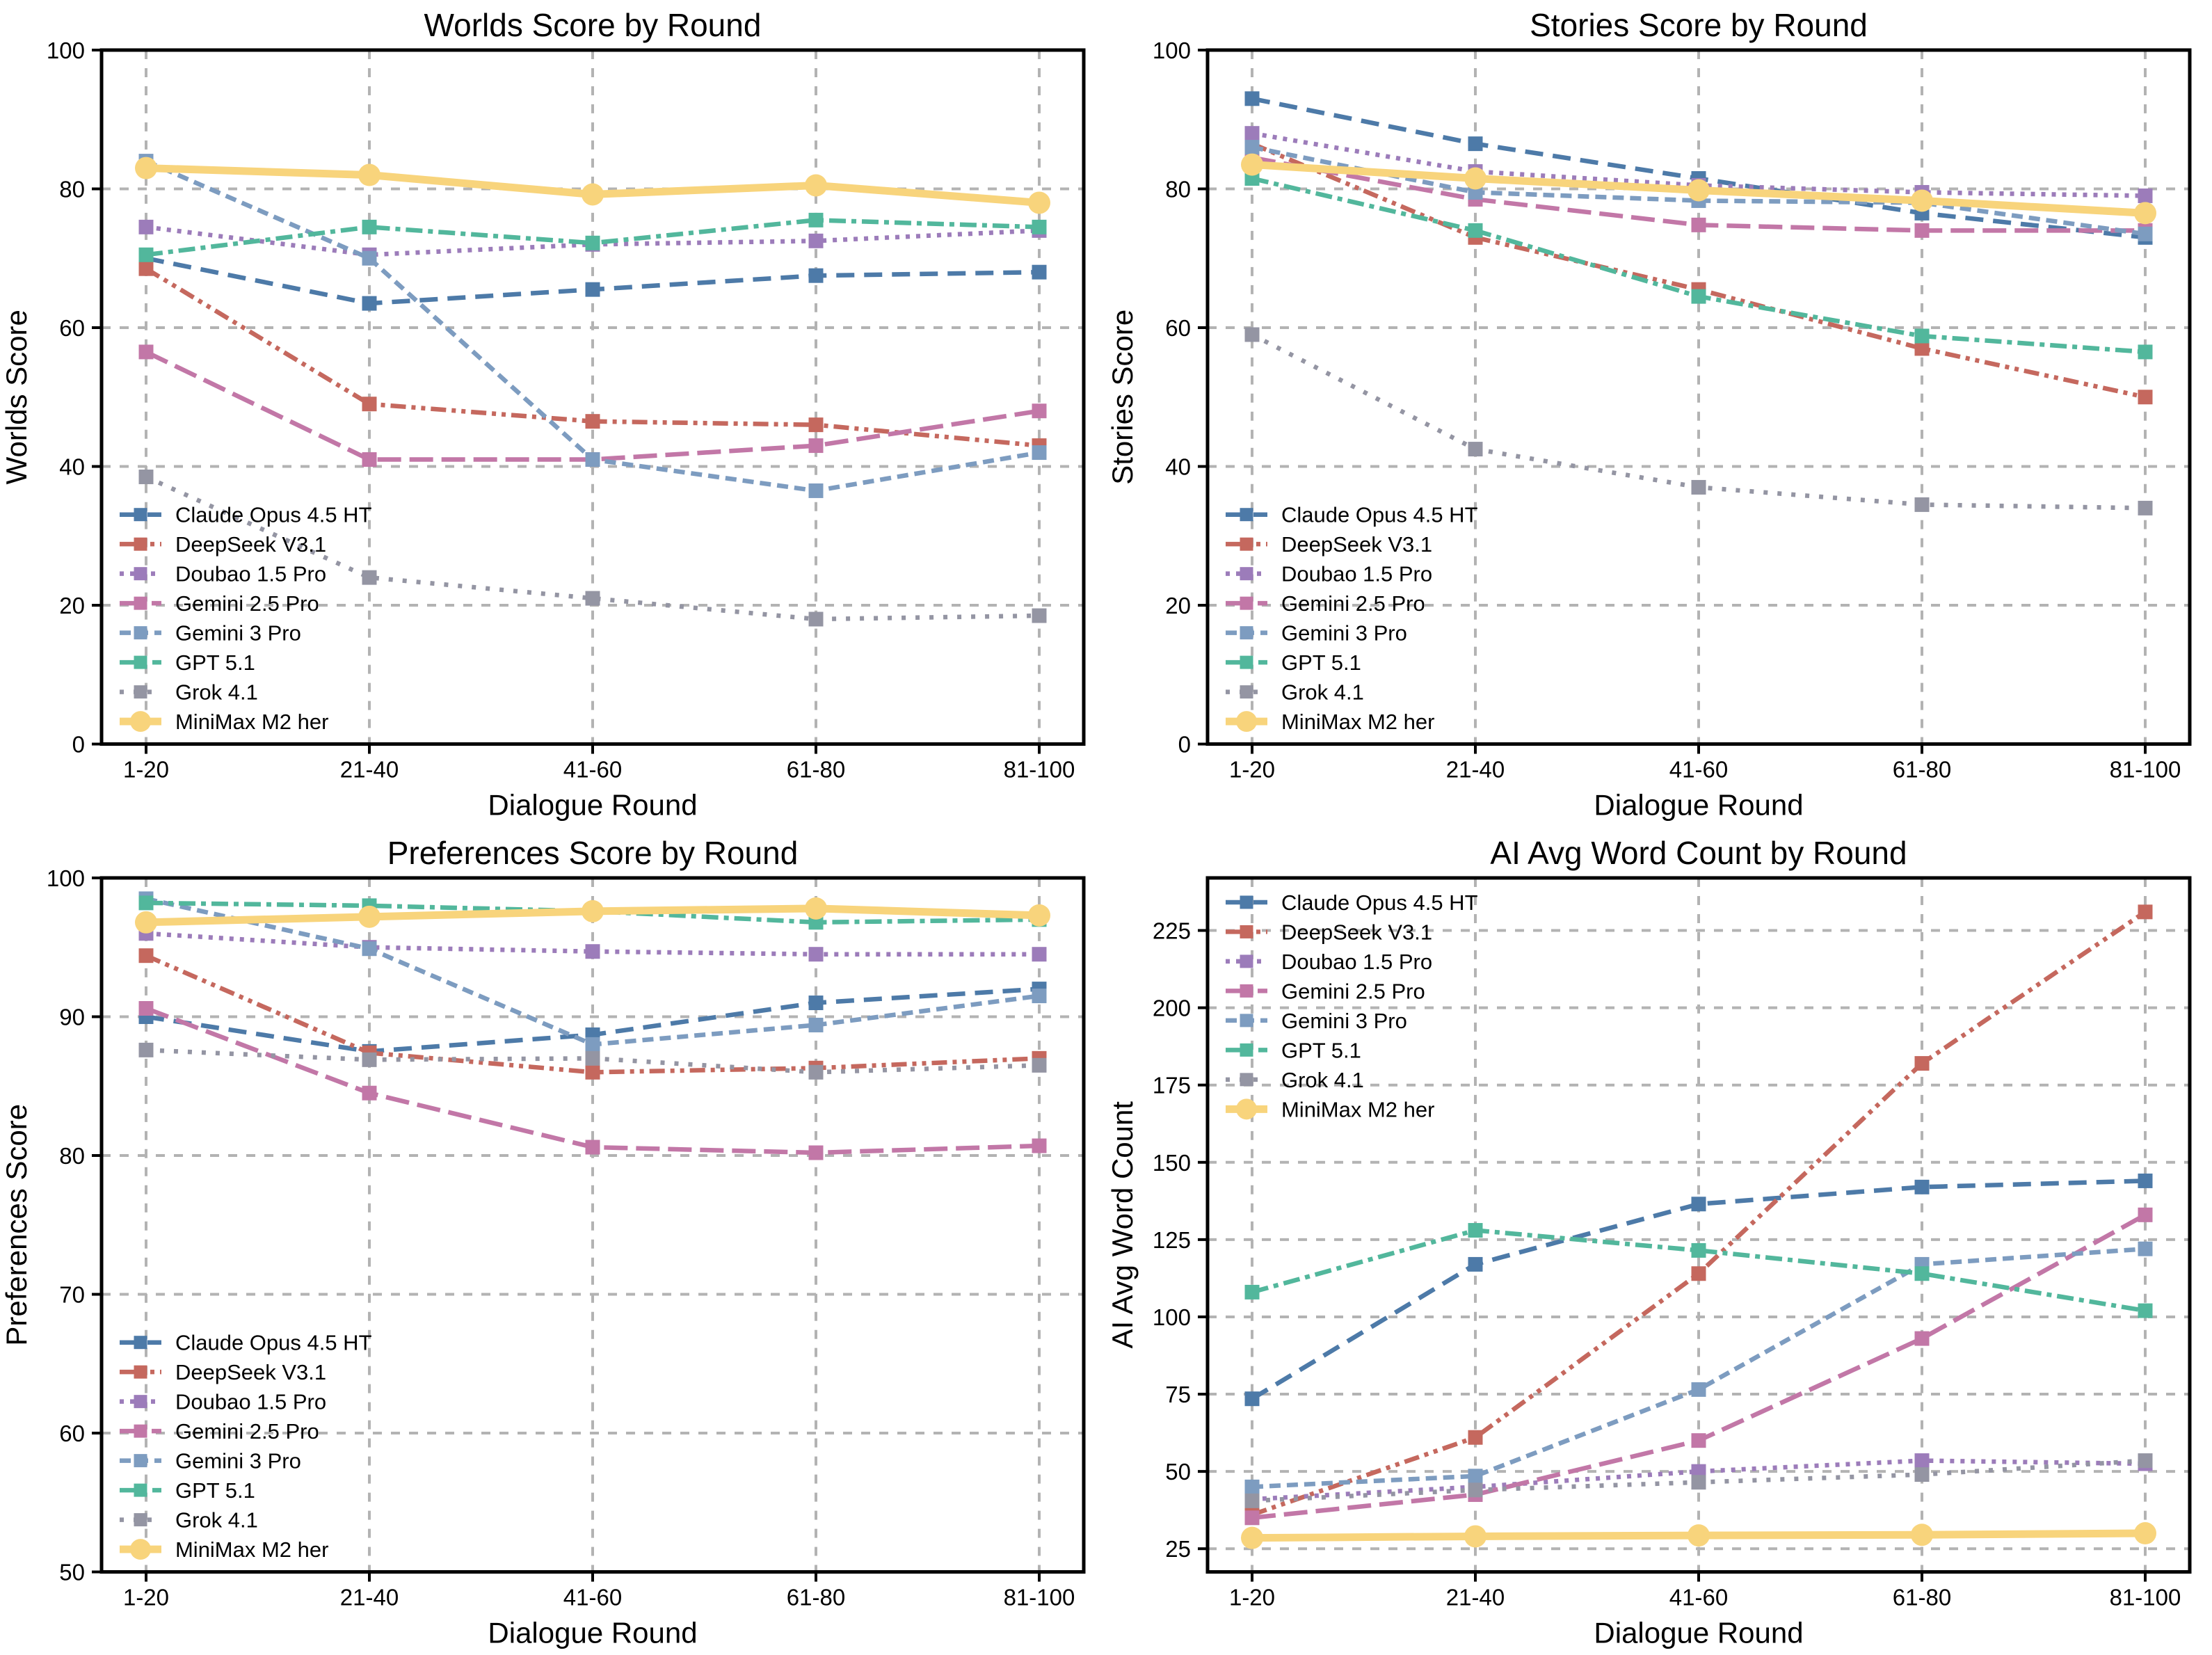 The image size is (2212, 1655). Describe the element at coordinates (273, 1342) in the screenshot. I see `legend-label: Claude Opus 4.5 HT` at that location.